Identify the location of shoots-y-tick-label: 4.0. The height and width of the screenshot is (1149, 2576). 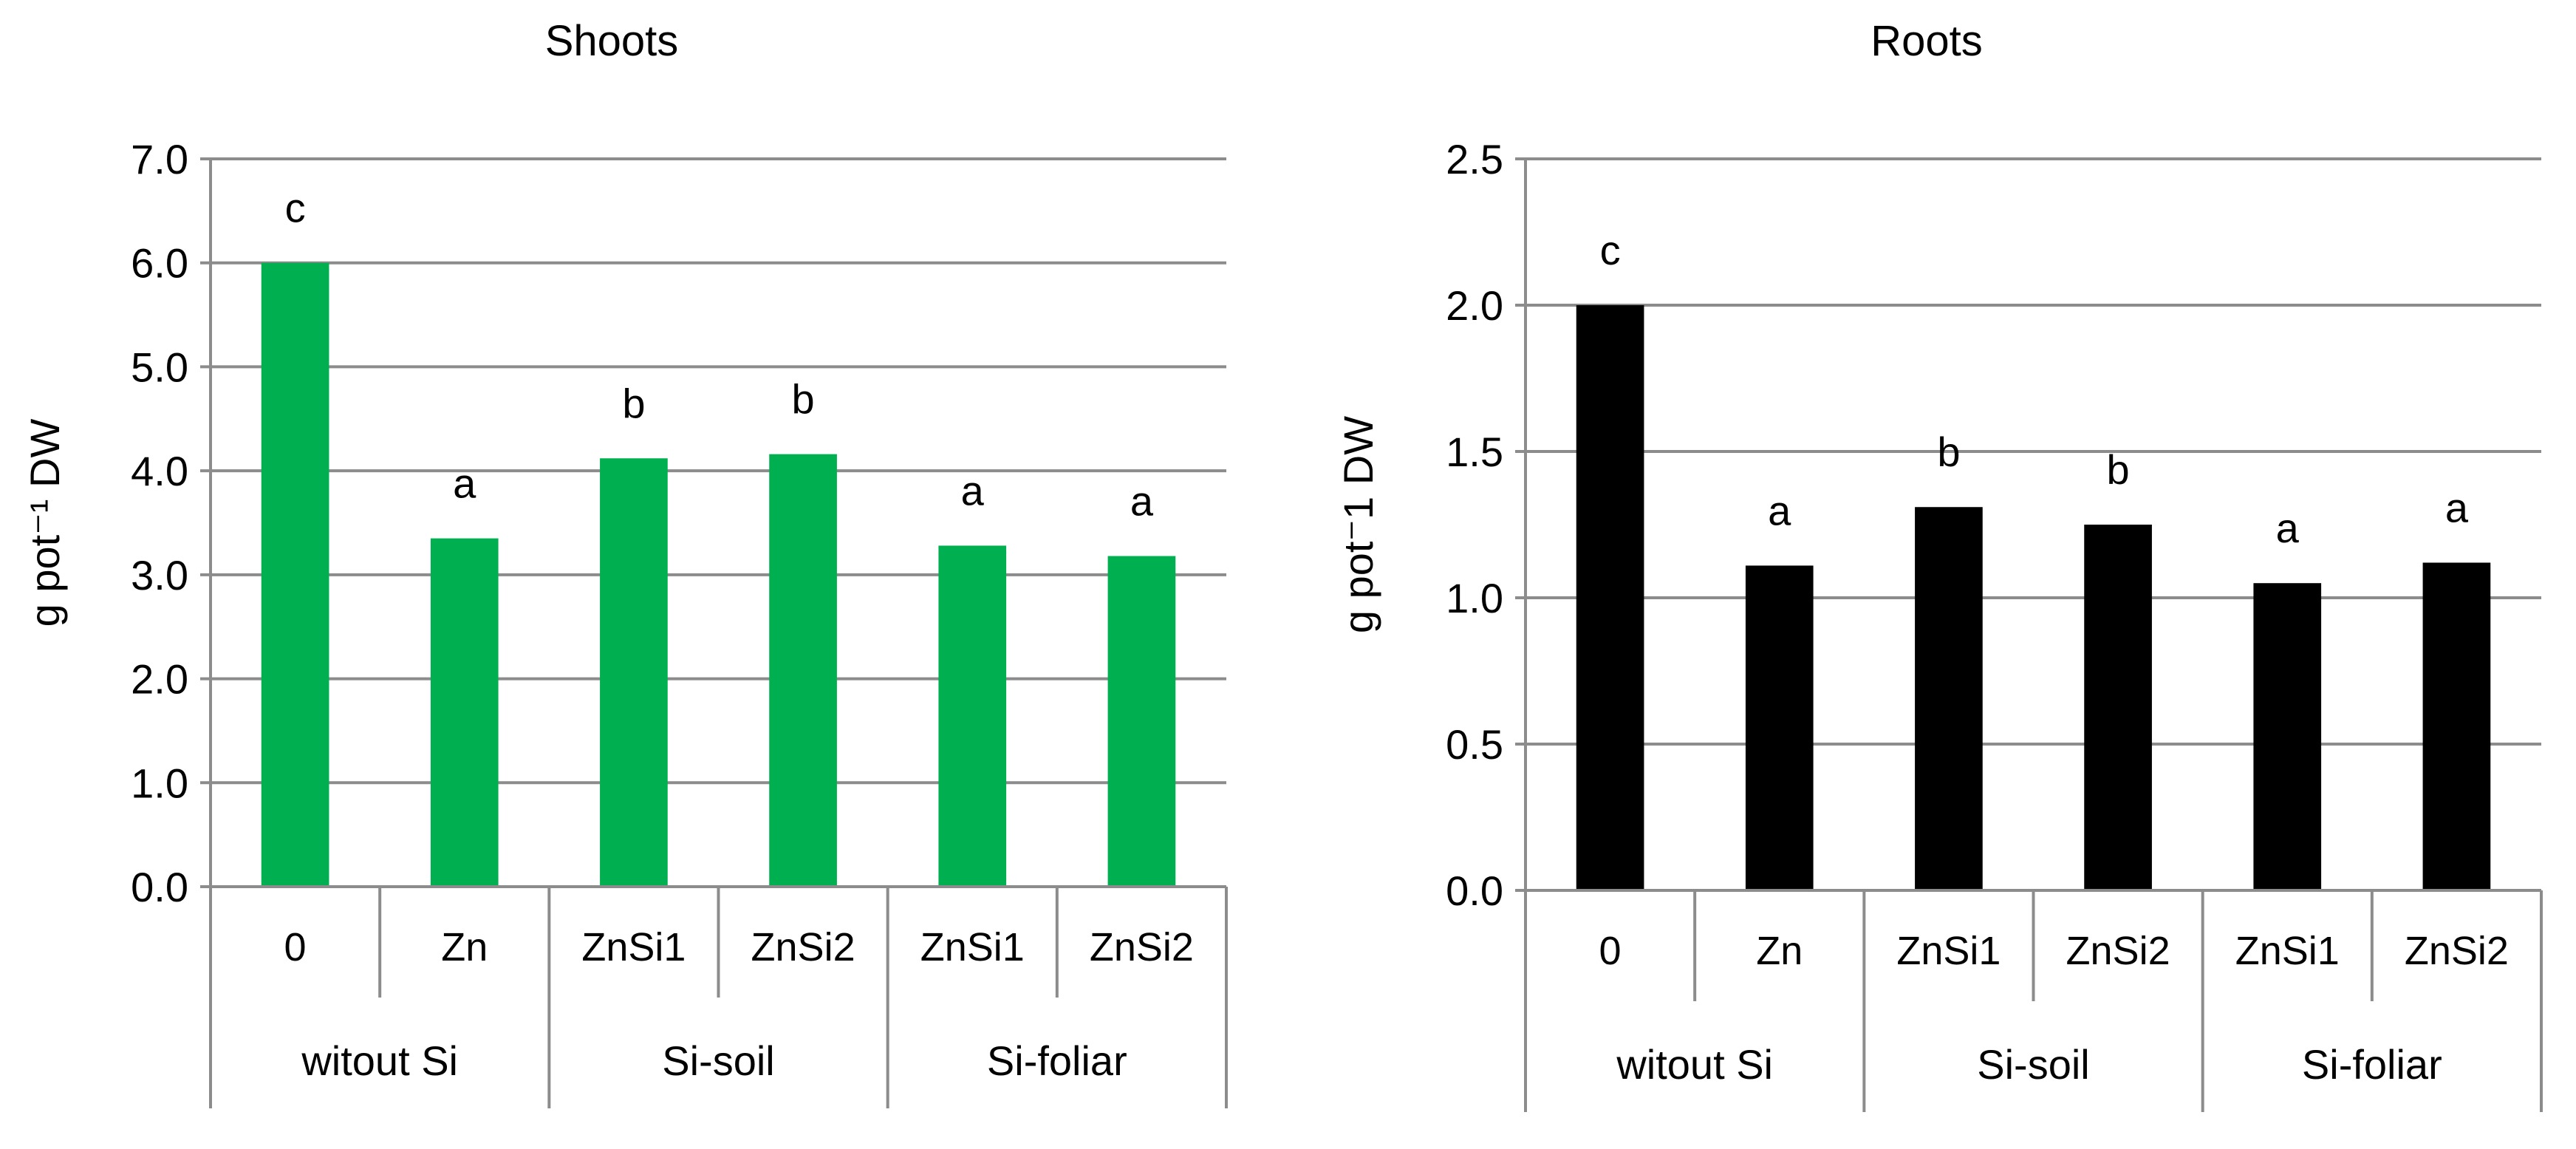
(159, 471).